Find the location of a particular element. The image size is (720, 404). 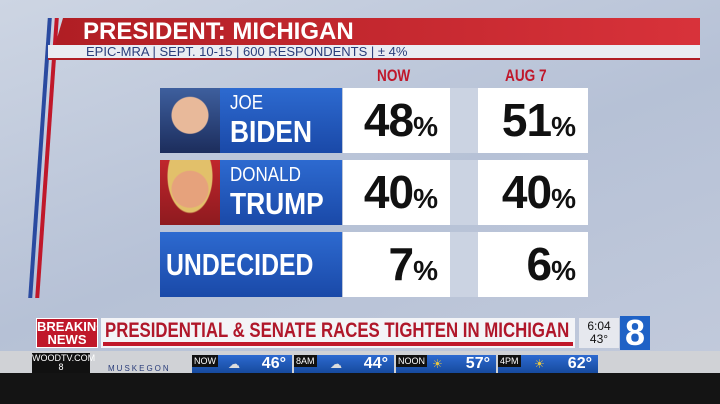

letterbox is located at coordinates (360, 388).